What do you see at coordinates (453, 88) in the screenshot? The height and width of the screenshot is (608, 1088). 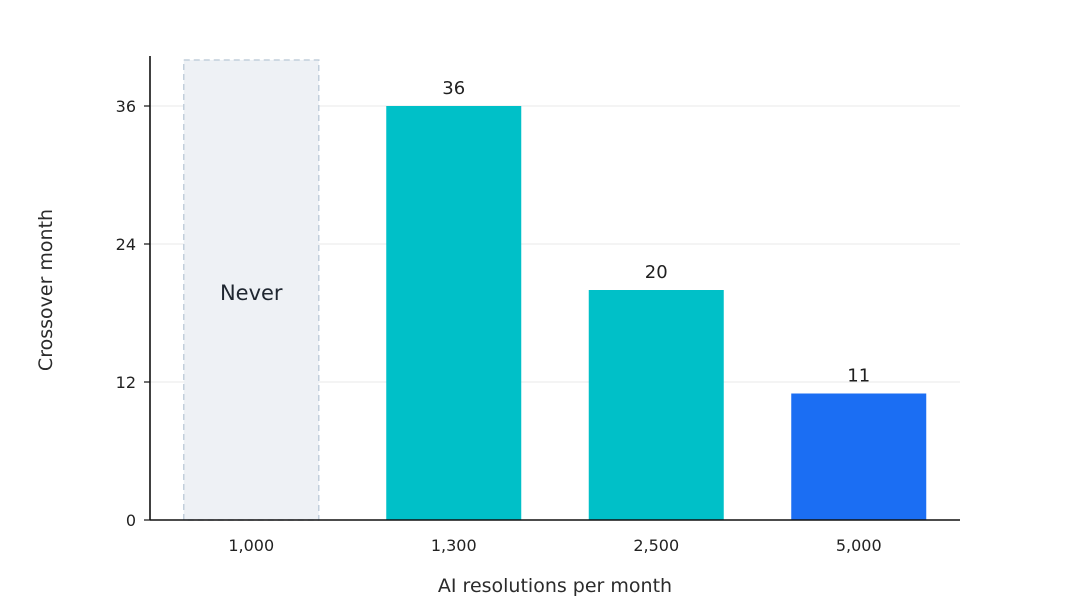 I see `value-label-1: 36` at bounding box center [453, 88].